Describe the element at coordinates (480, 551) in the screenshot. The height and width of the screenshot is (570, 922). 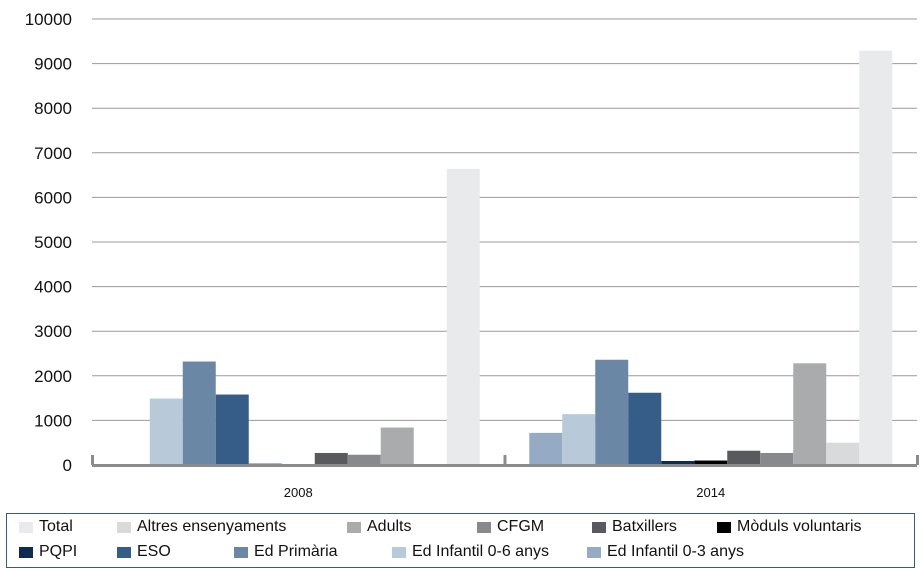
I see `legend-label: Ed Infantil 0-6 anys` at that location.